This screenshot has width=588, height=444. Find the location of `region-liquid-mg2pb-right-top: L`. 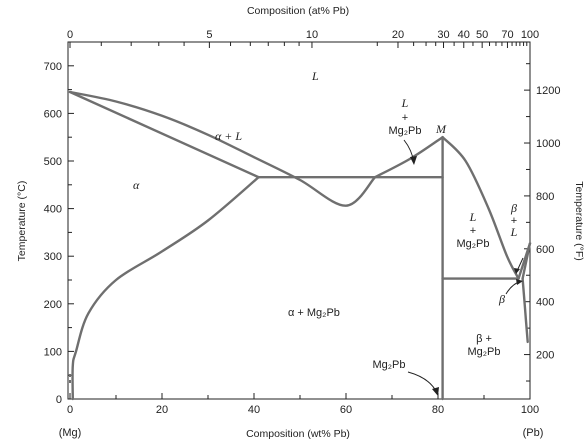

region-liquid-mg2pb-right-top: L is located at coordinates (473, 217).